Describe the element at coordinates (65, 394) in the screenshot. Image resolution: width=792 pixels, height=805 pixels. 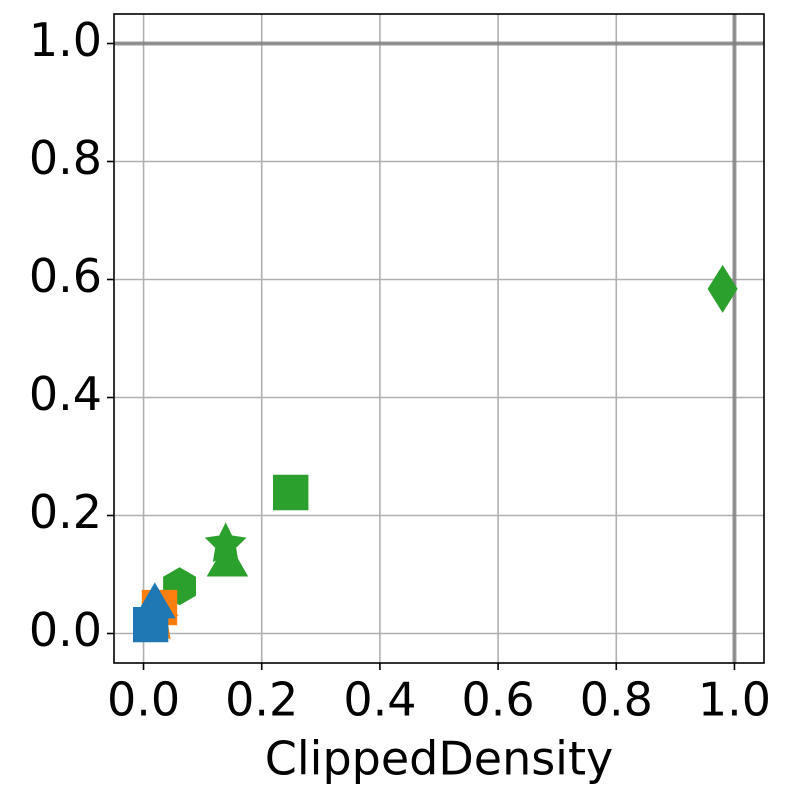
I see `y-tick-label: 0.4` at that location.